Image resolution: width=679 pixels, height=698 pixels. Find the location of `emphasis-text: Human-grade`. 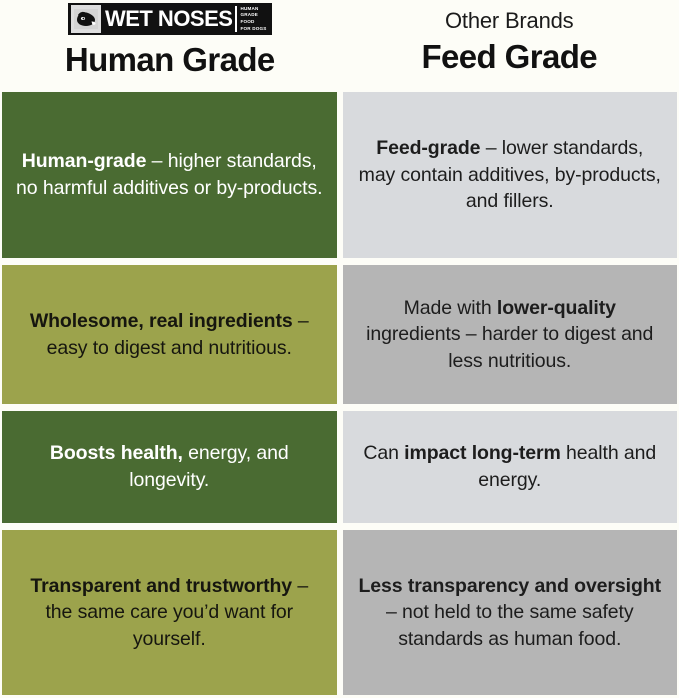

emphasis-text: Human-grade is located at coordinates (84, 161).